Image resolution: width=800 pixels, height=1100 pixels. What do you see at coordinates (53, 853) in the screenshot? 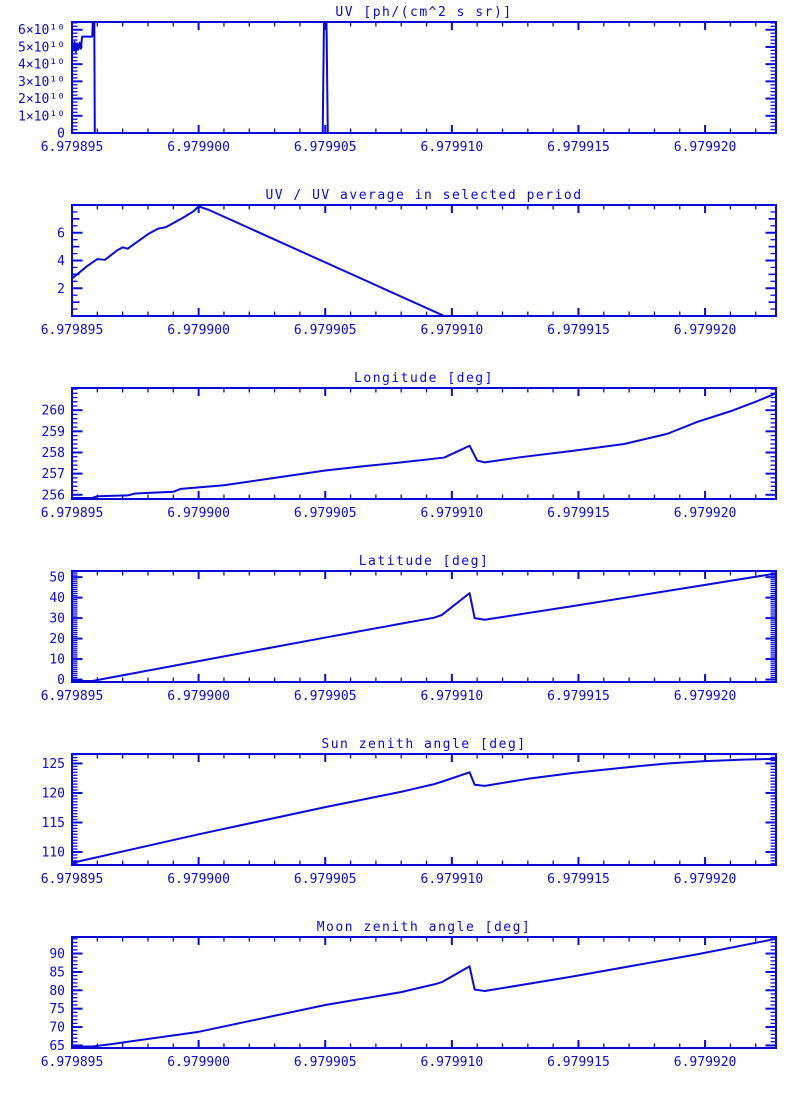
I see `y-tick-label: 110` at bounding box center [53, 853].